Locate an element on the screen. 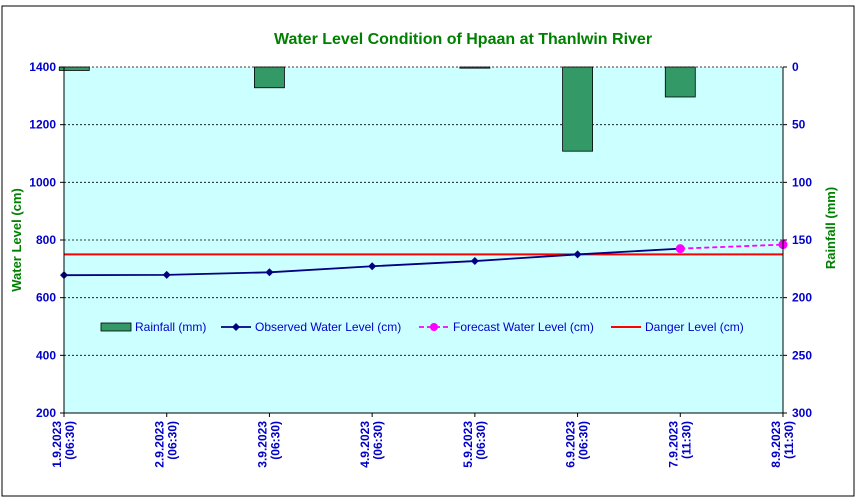 The image size is (860, 504). x-tick-label: 2.9.2023 (06:30) is located at coordinates (166, 444).